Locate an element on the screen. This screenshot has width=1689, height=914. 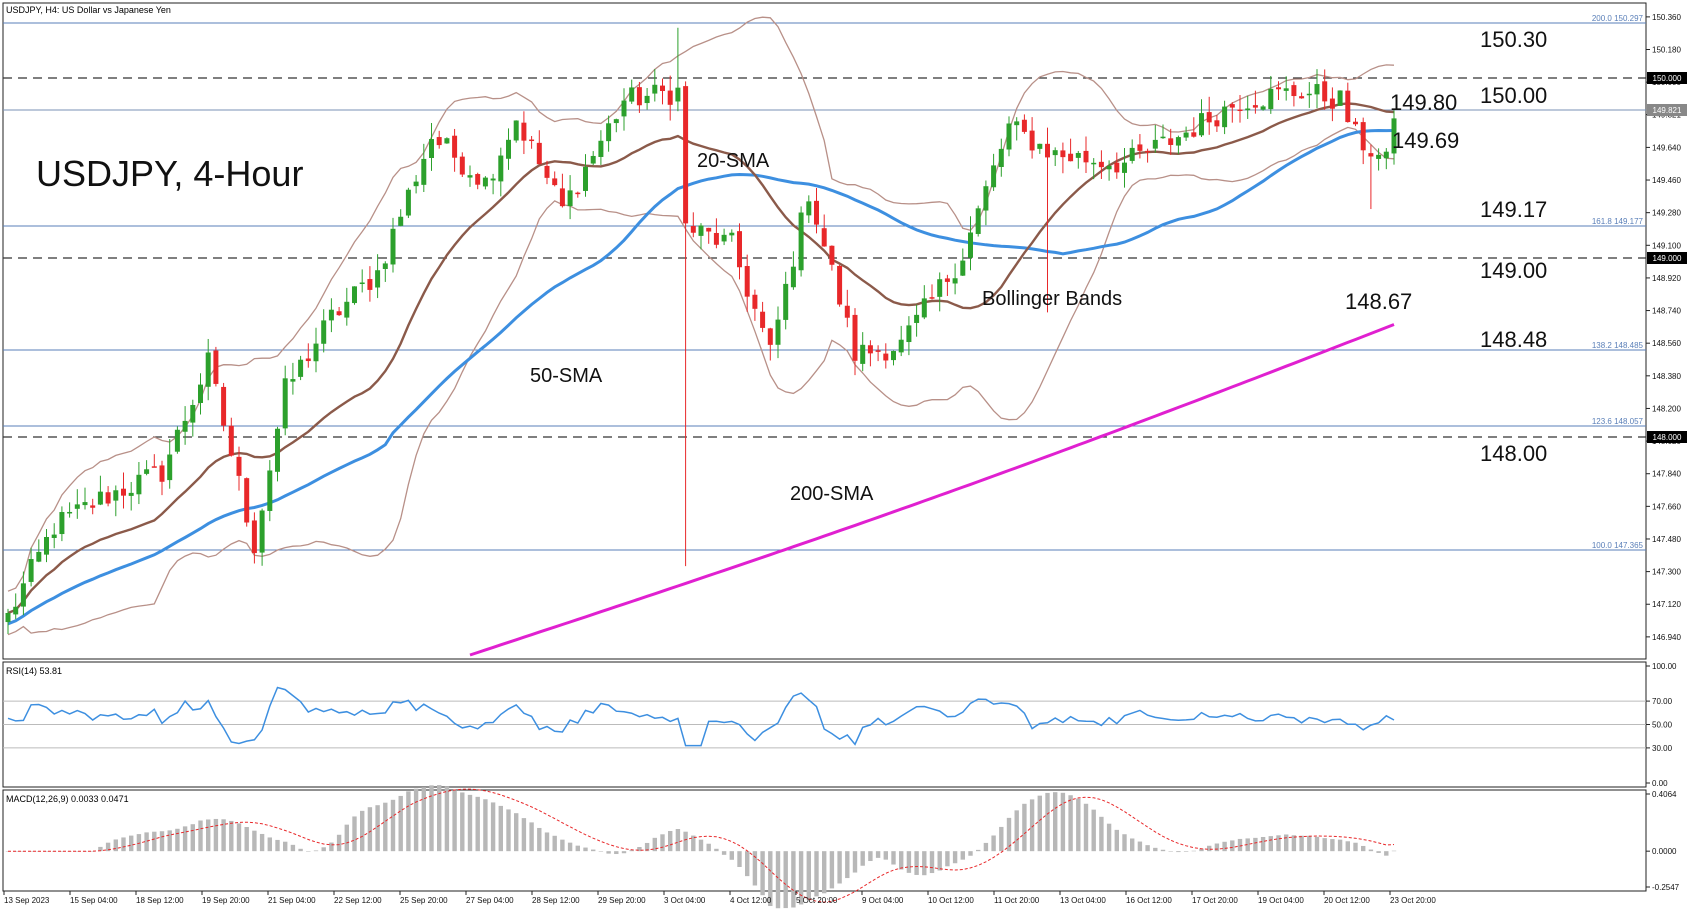
level-15000: 150.00 is located at coordinates (1513, 95).